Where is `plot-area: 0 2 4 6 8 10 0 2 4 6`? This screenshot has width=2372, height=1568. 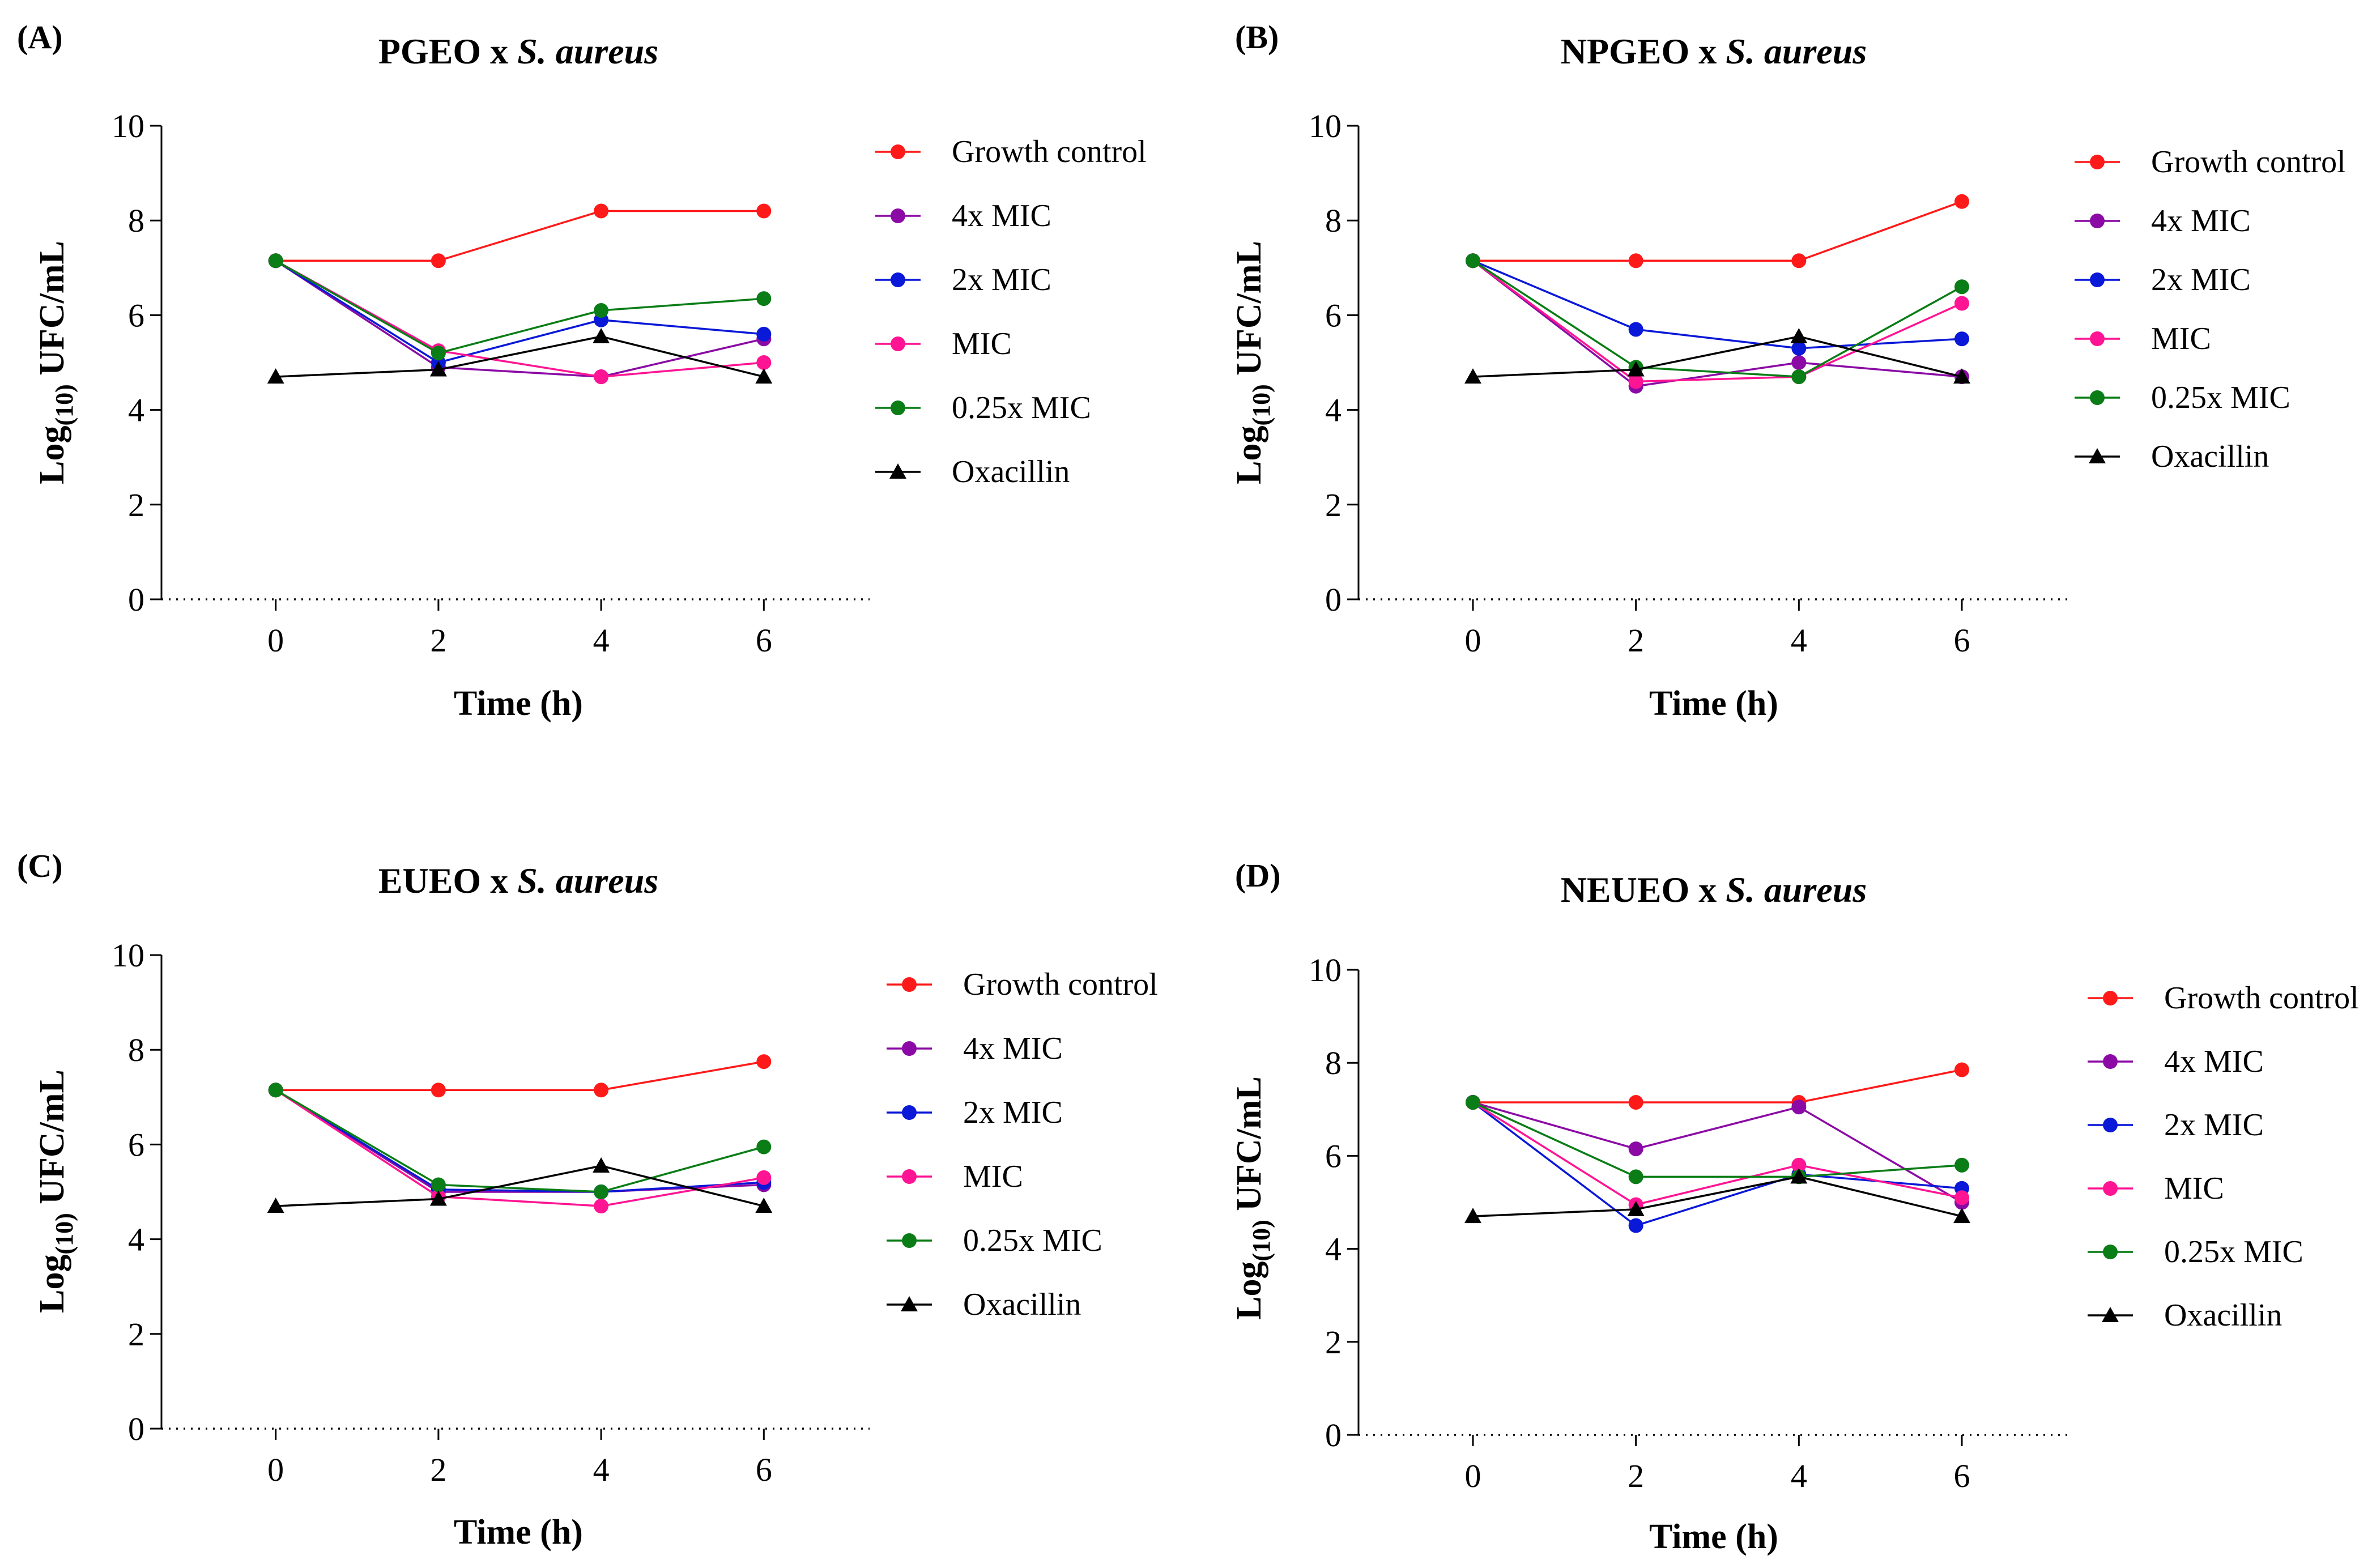 plot-area: 0 2 4 6 8 10 0 2 4 6 is located at coordinates (491, 1213).